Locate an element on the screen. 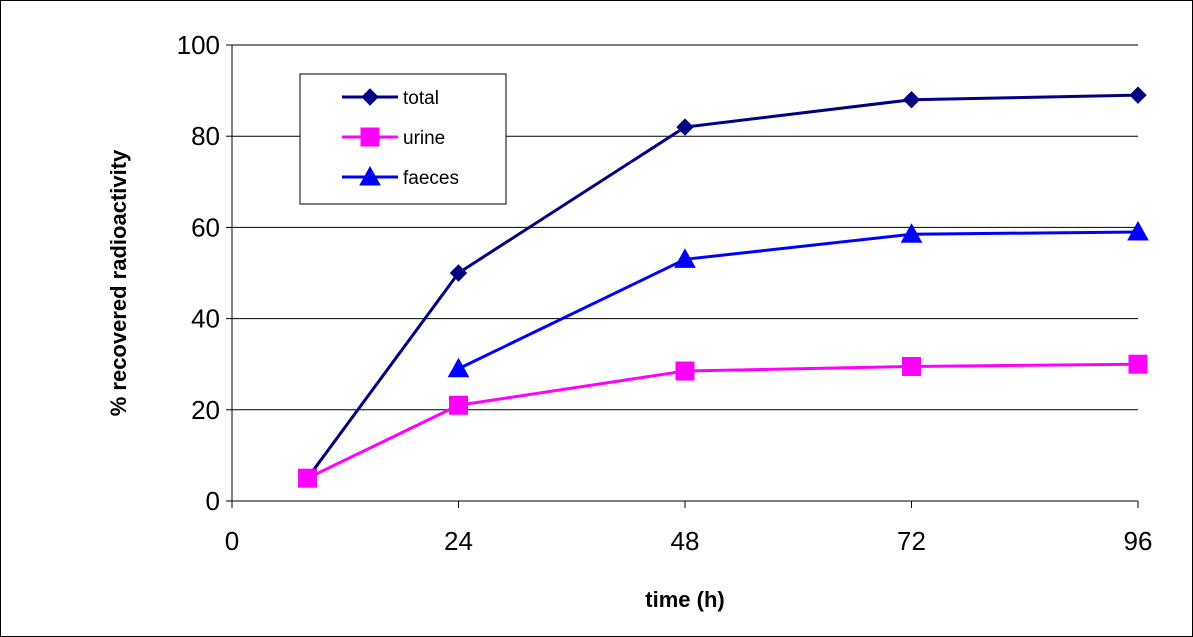 The height and width of the screenshot is (637, 1193). series-line-urine is located at coordinates (722, 421).